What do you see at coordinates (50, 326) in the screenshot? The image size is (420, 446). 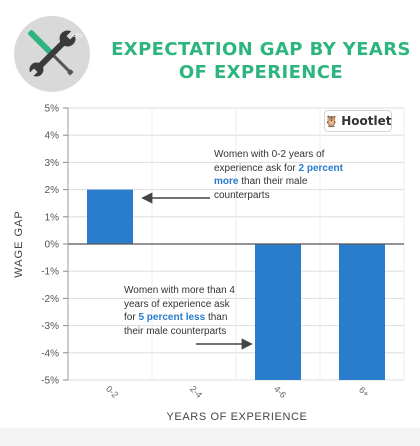 I see `y-tick-label: -3%` at bounding box center [50, 326].